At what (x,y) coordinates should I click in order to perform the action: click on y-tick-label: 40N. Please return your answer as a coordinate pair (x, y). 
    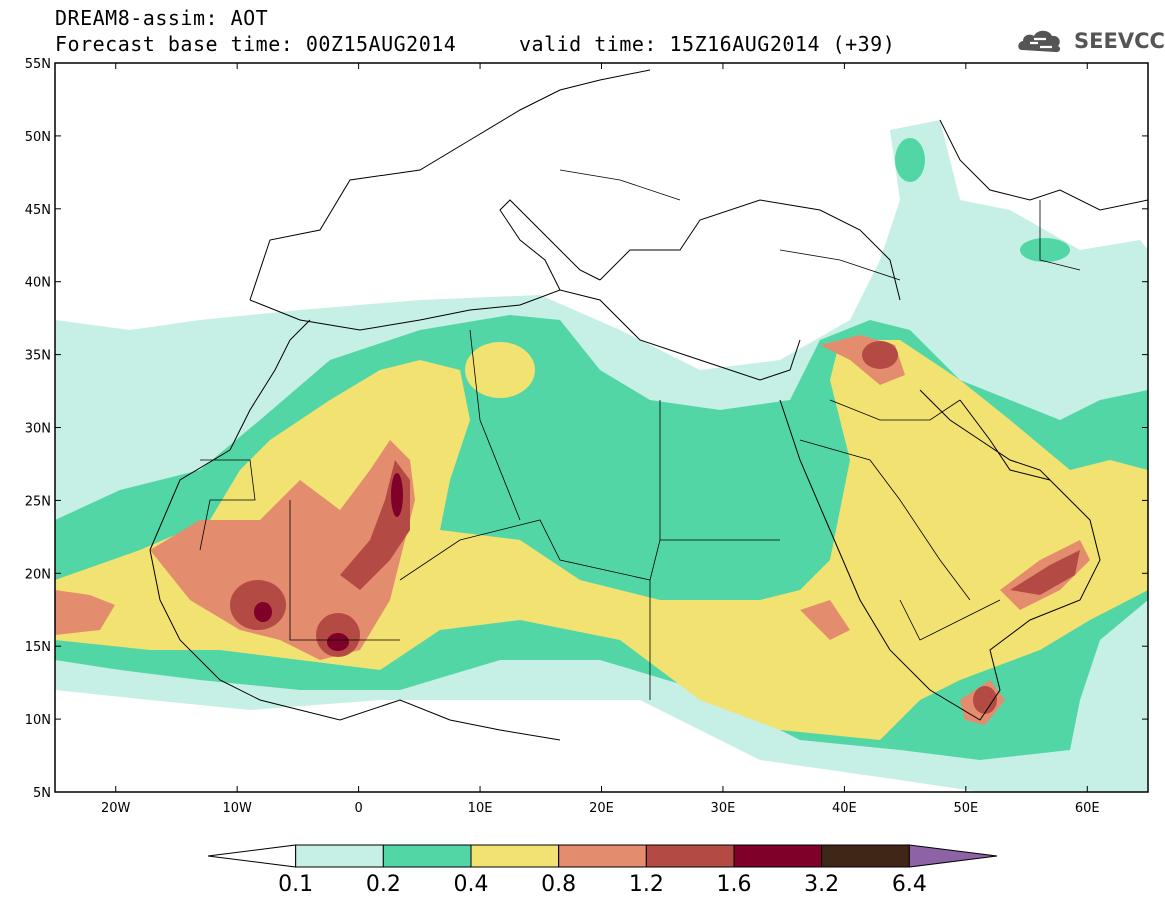
    Looking at the image, I should click on (38, 283).